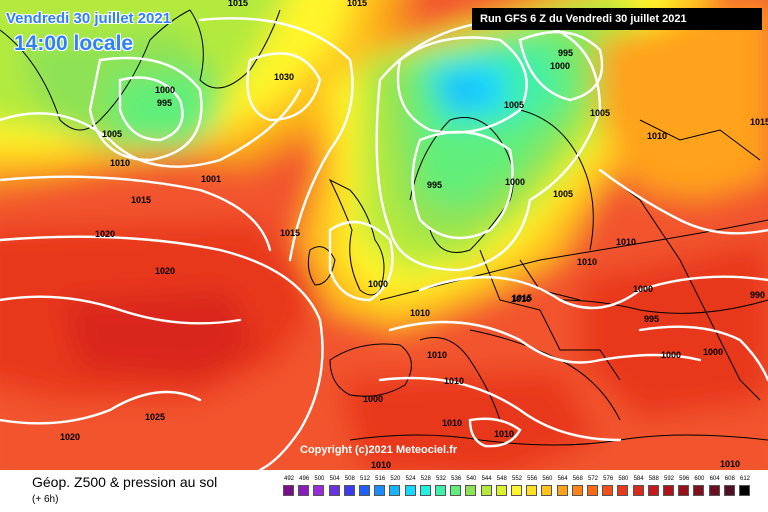  What do you see at coordinates (699, 479) in the screenshot?
I see `scale-tick-label: 600` at bounding box center [699, 479].